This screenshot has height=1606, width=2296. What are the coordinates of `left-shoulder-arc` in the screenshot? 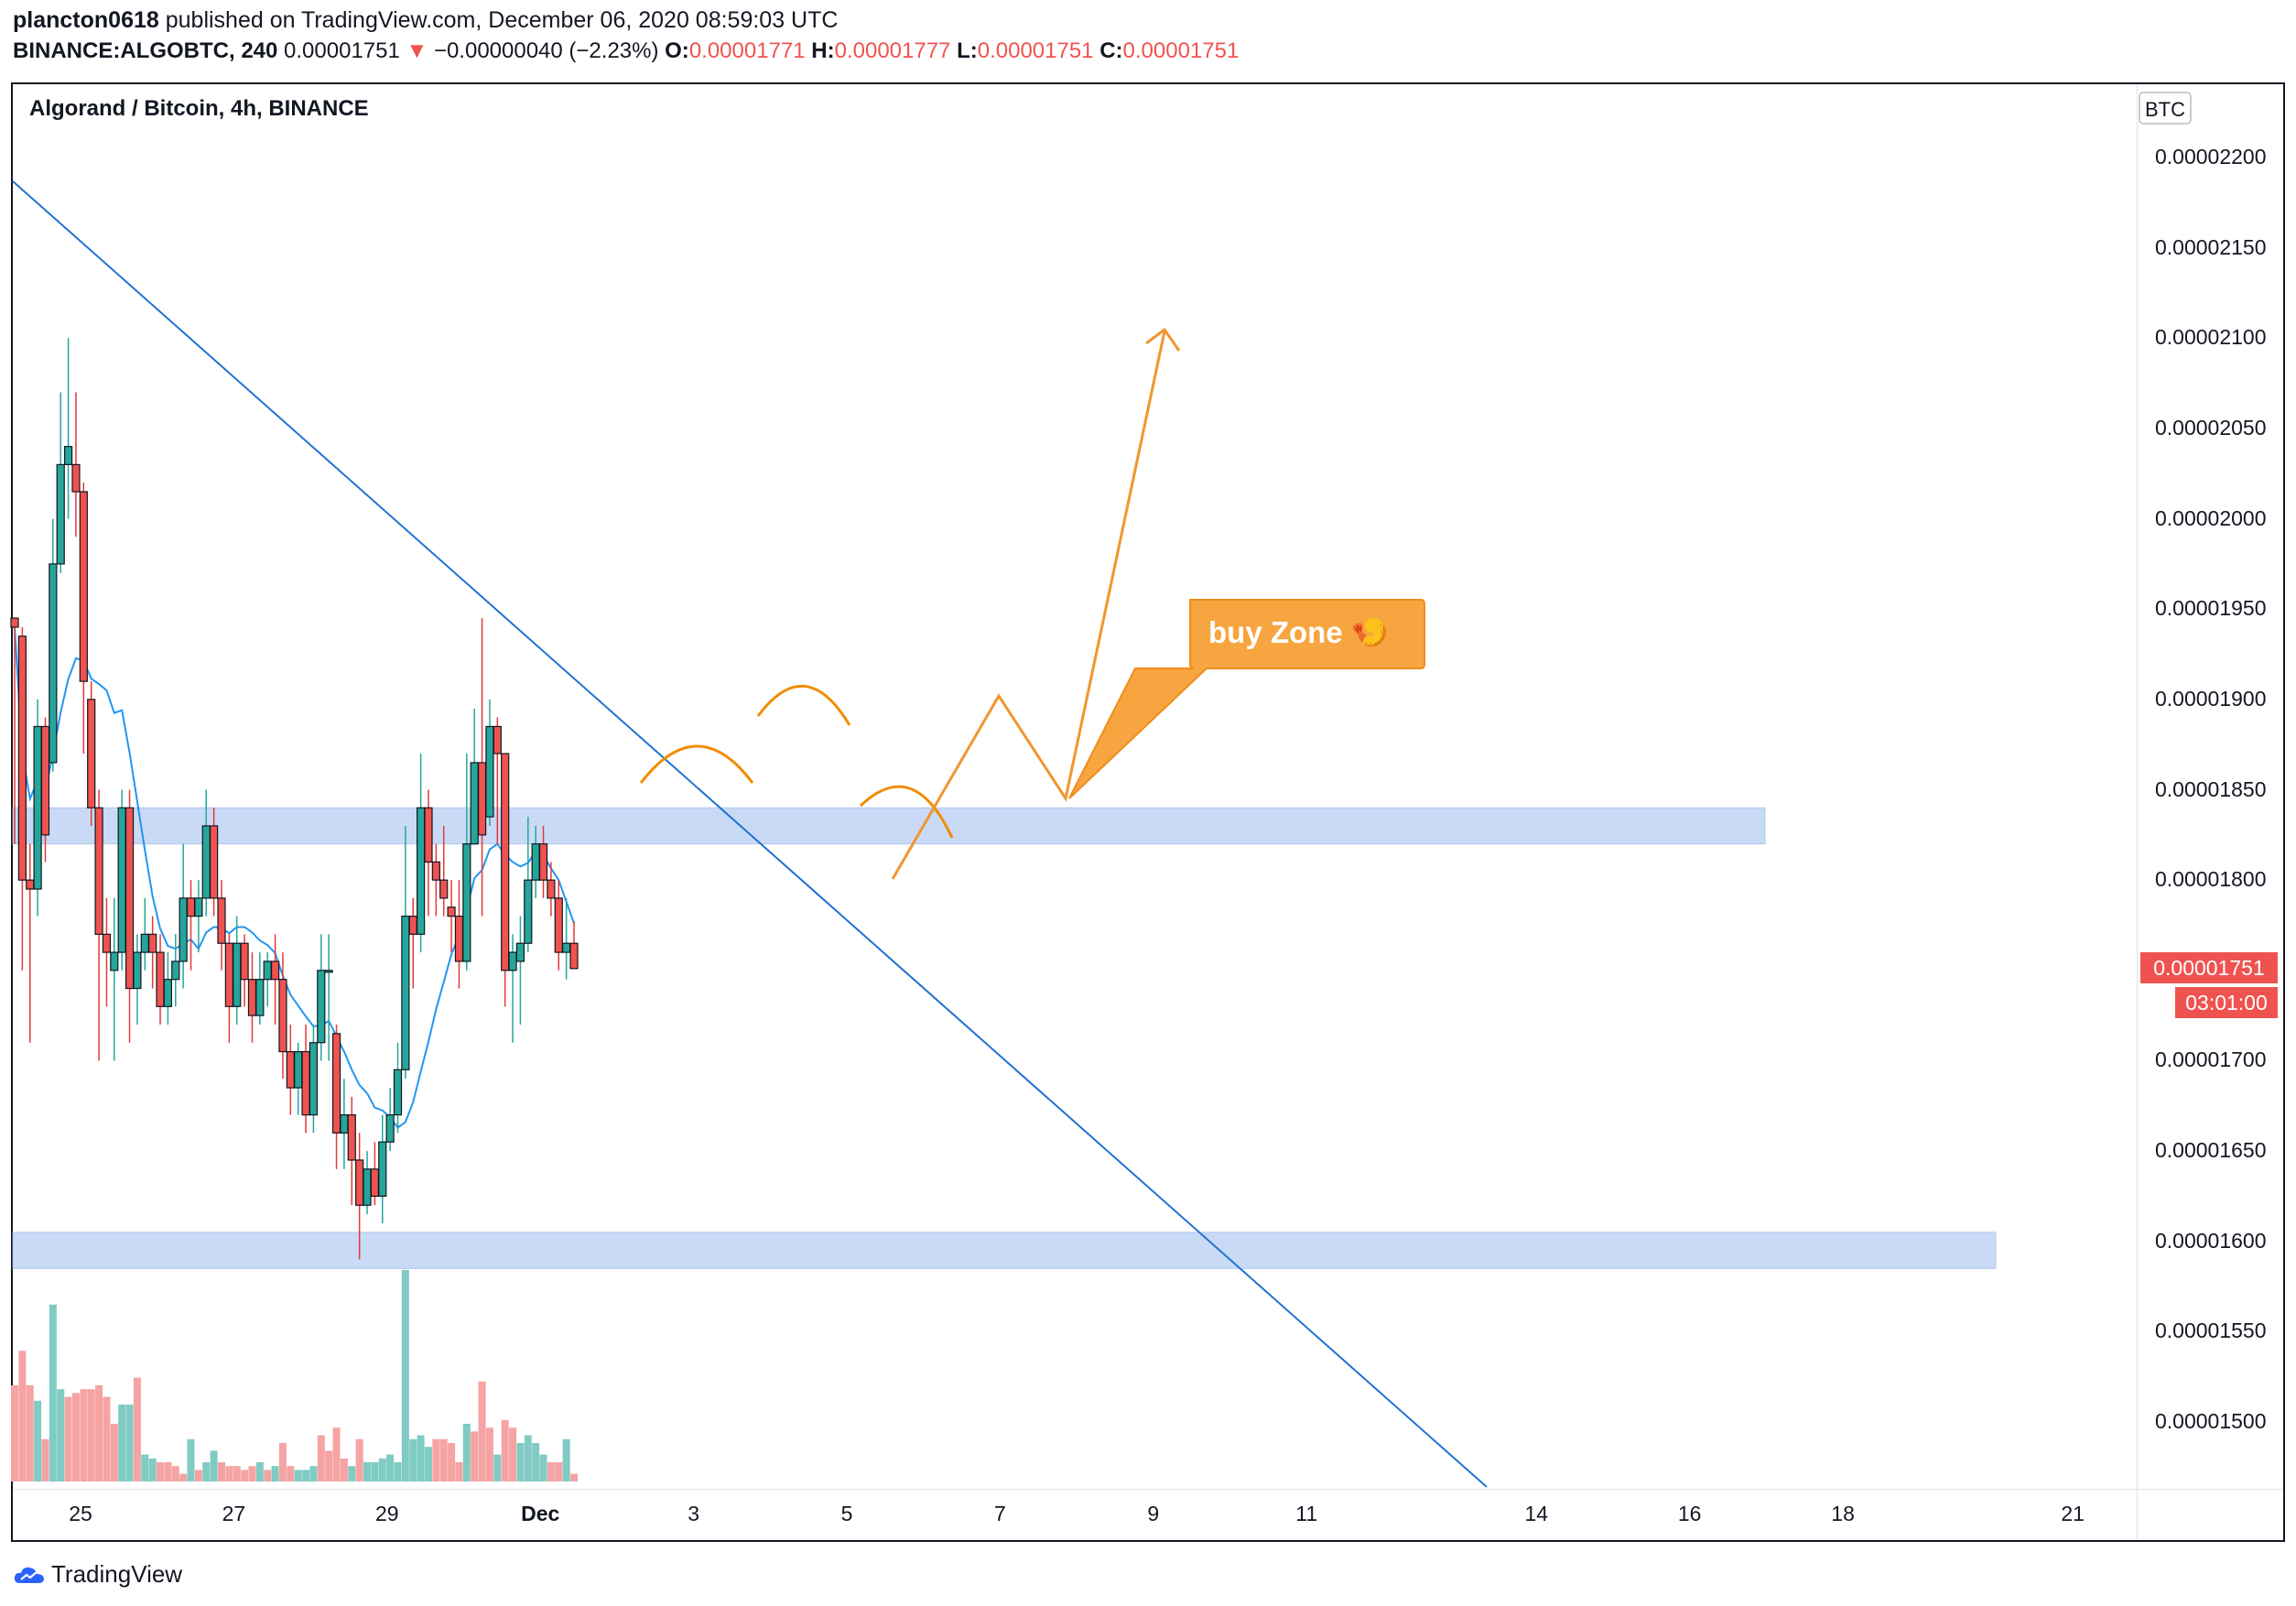 It's located at (697, 764).